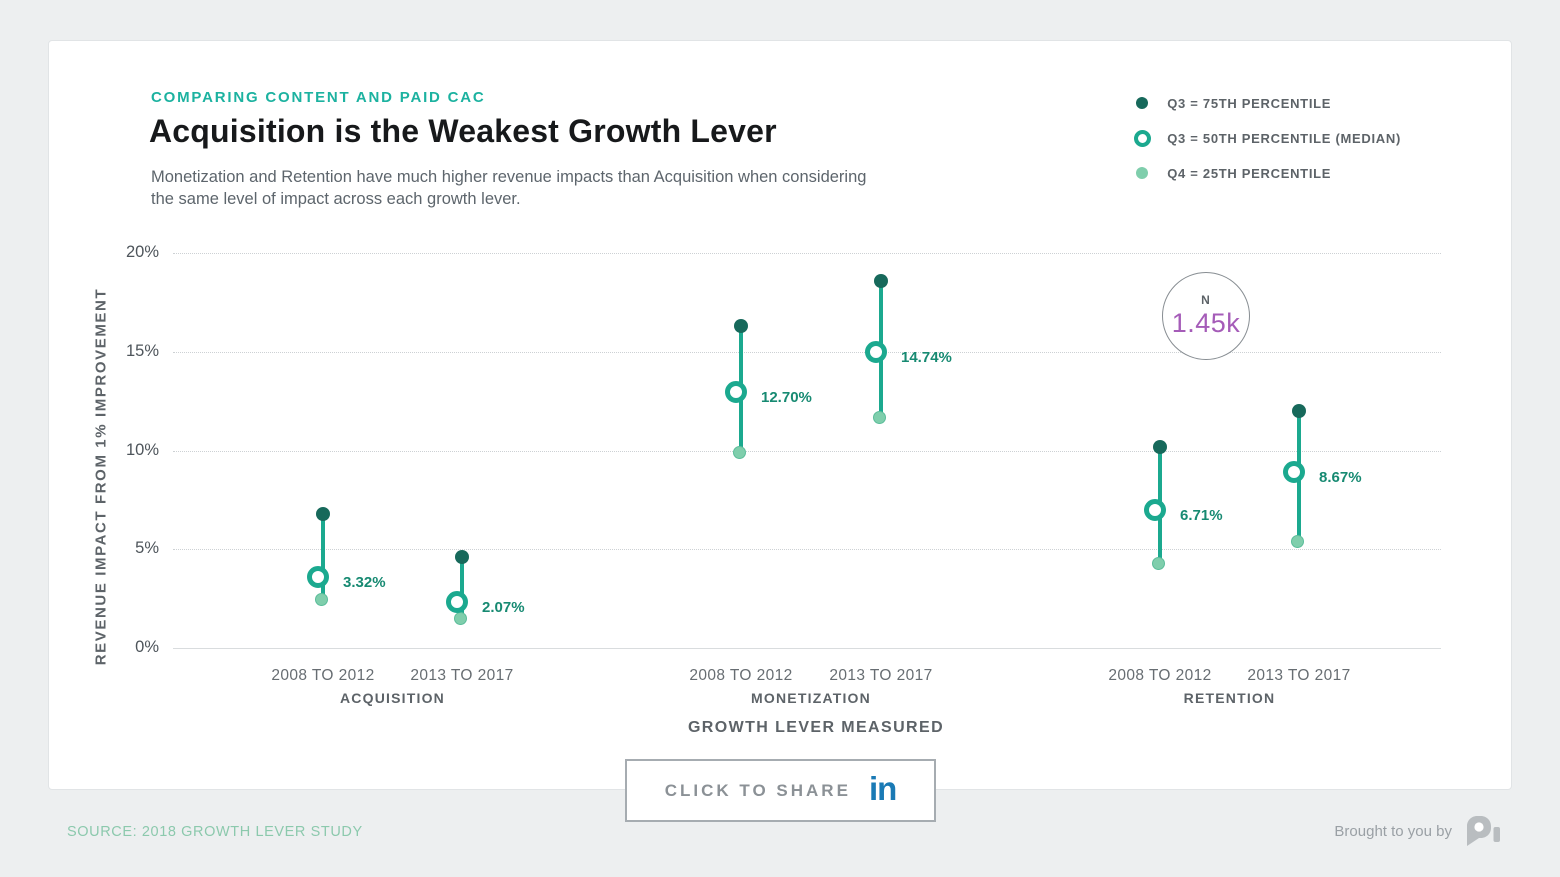 Image resolution: width=1560 pixels, height=877 pixels. What do you see at coordinates (1249, 173) in the screenshot?
I see `legend-label: Q4 = 25TH PERCENTILE` at bounding box center [1249, 173].